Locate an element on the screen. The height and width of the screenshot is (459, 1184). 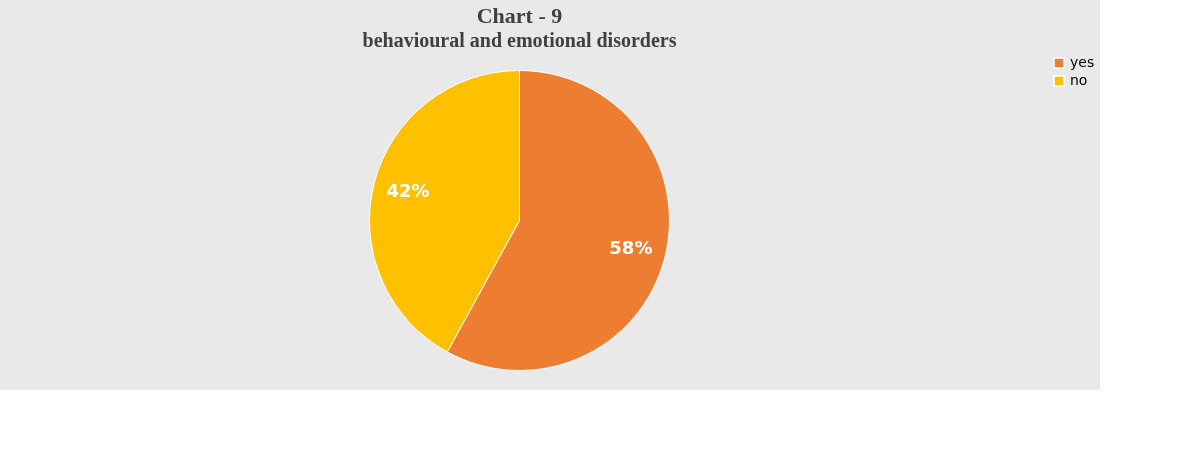
chart-subtitle: behavioural and emotional disorders is located at coordinates (519, 40).